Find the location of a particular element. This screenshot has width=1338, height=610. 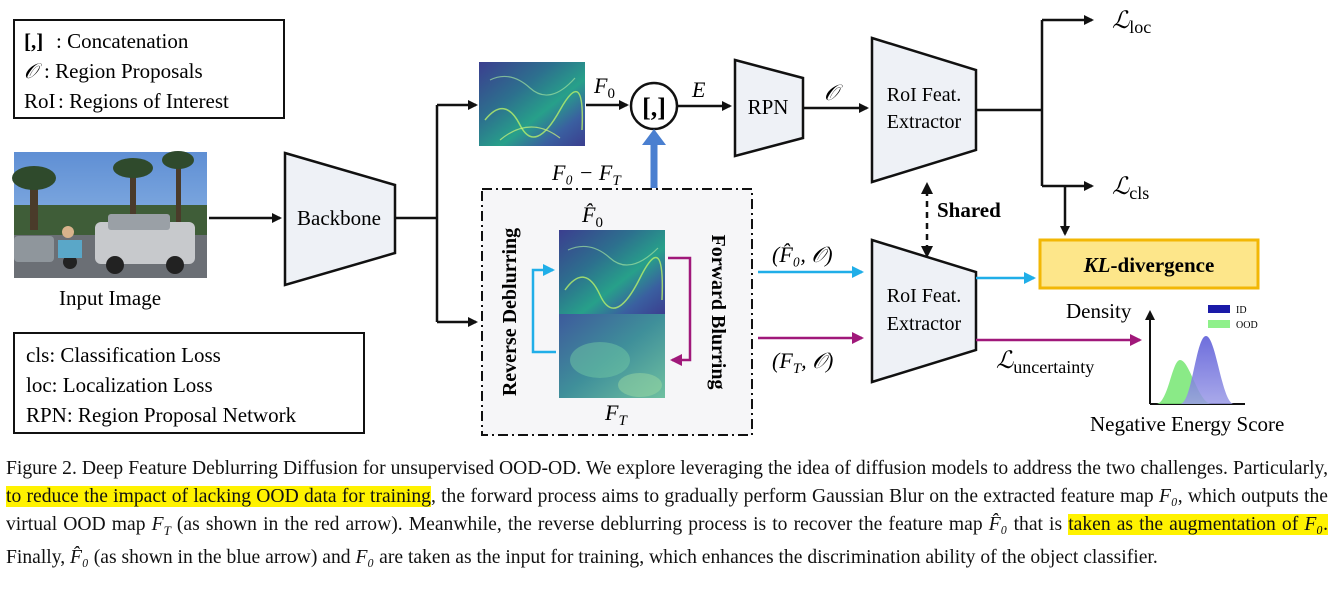

legend-concat-text: : Concatenation is located at coordinates (122, 41).